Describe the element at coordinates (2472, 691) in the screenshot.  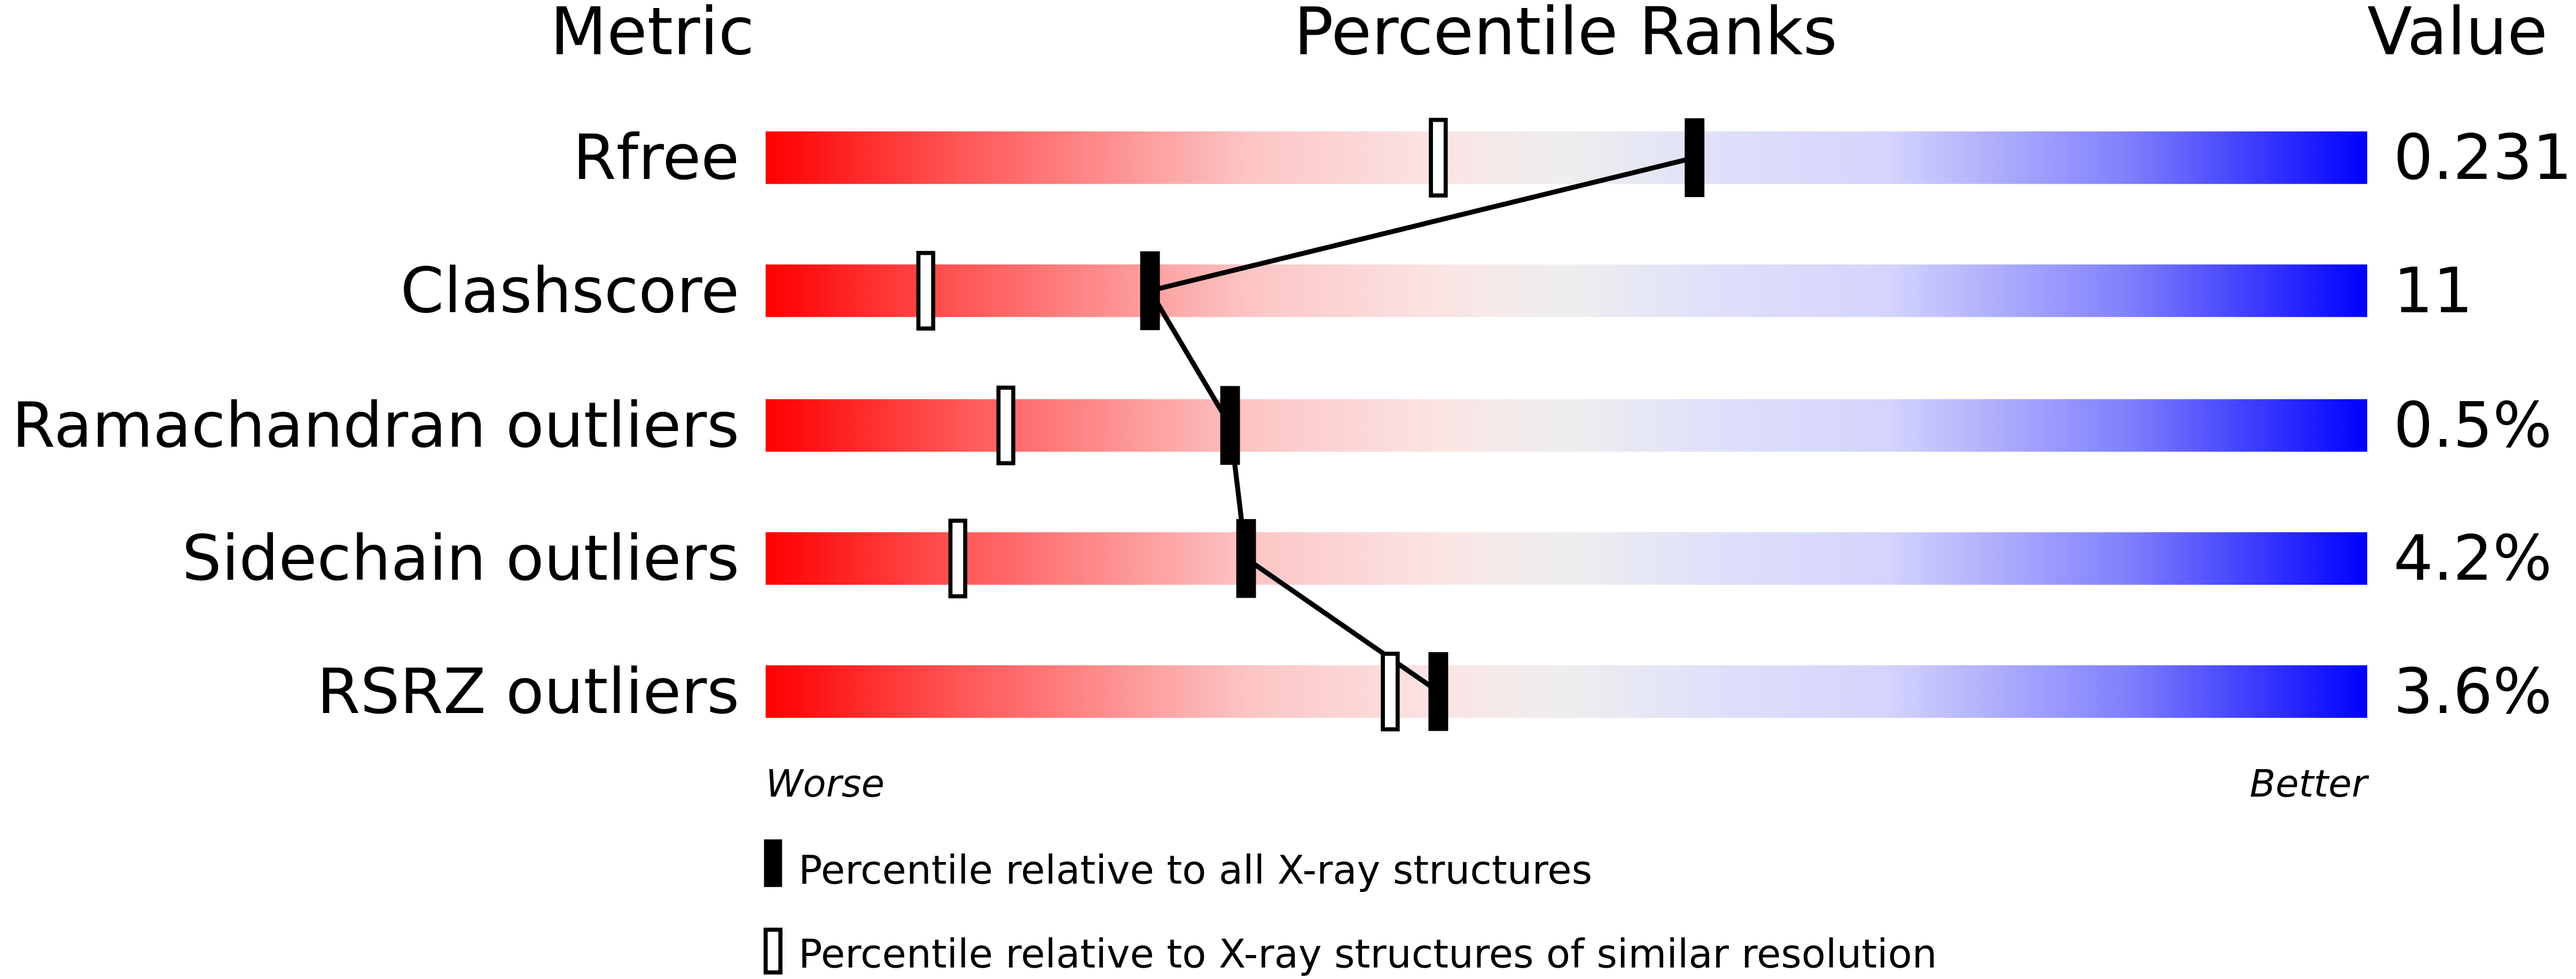
I see `metric-value: 3.6%` at that location.